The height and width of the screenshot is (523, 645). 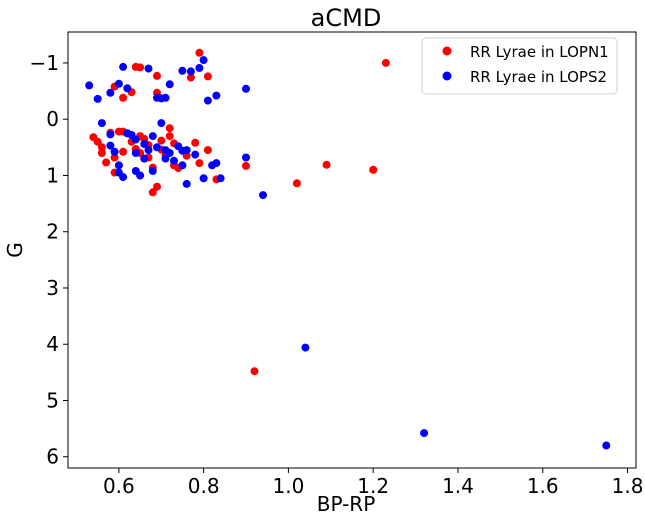 What do you see at coordinates (52, 344) in the screenshot?
I see `y-tick-label: 4` at bounding box center [52, 344].